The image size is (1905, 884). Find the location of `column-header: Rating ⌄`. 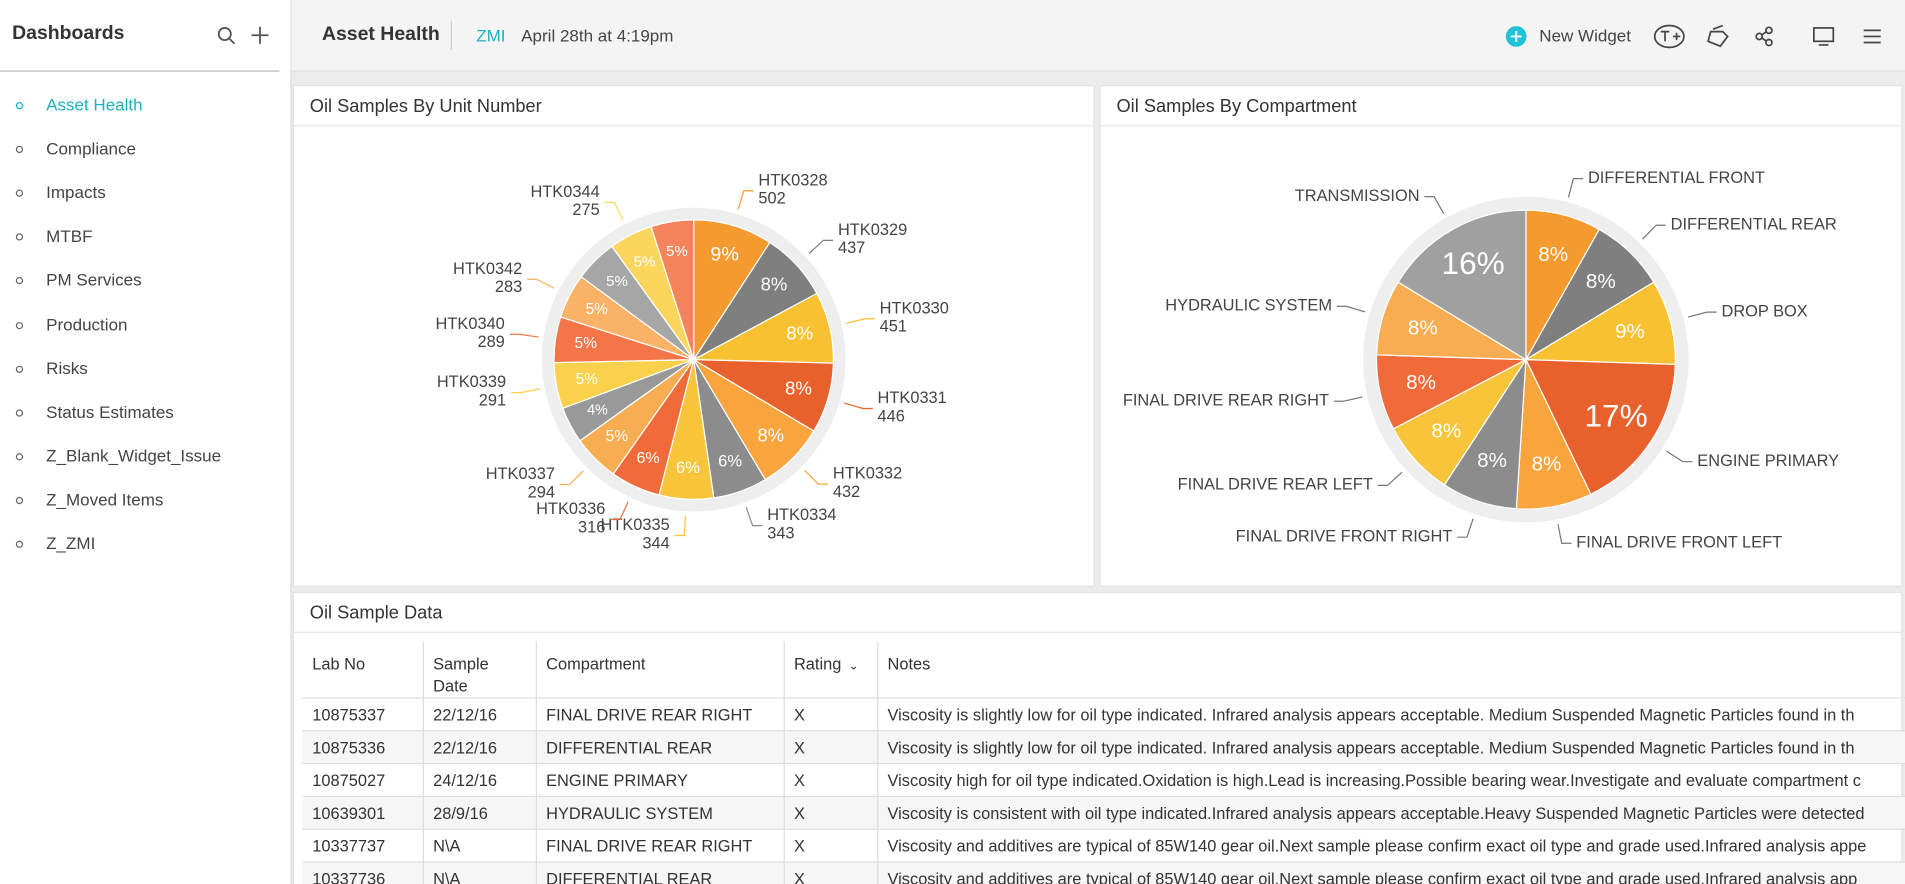

column-header: Rating ⌄ is located at coordinates (830, 670).